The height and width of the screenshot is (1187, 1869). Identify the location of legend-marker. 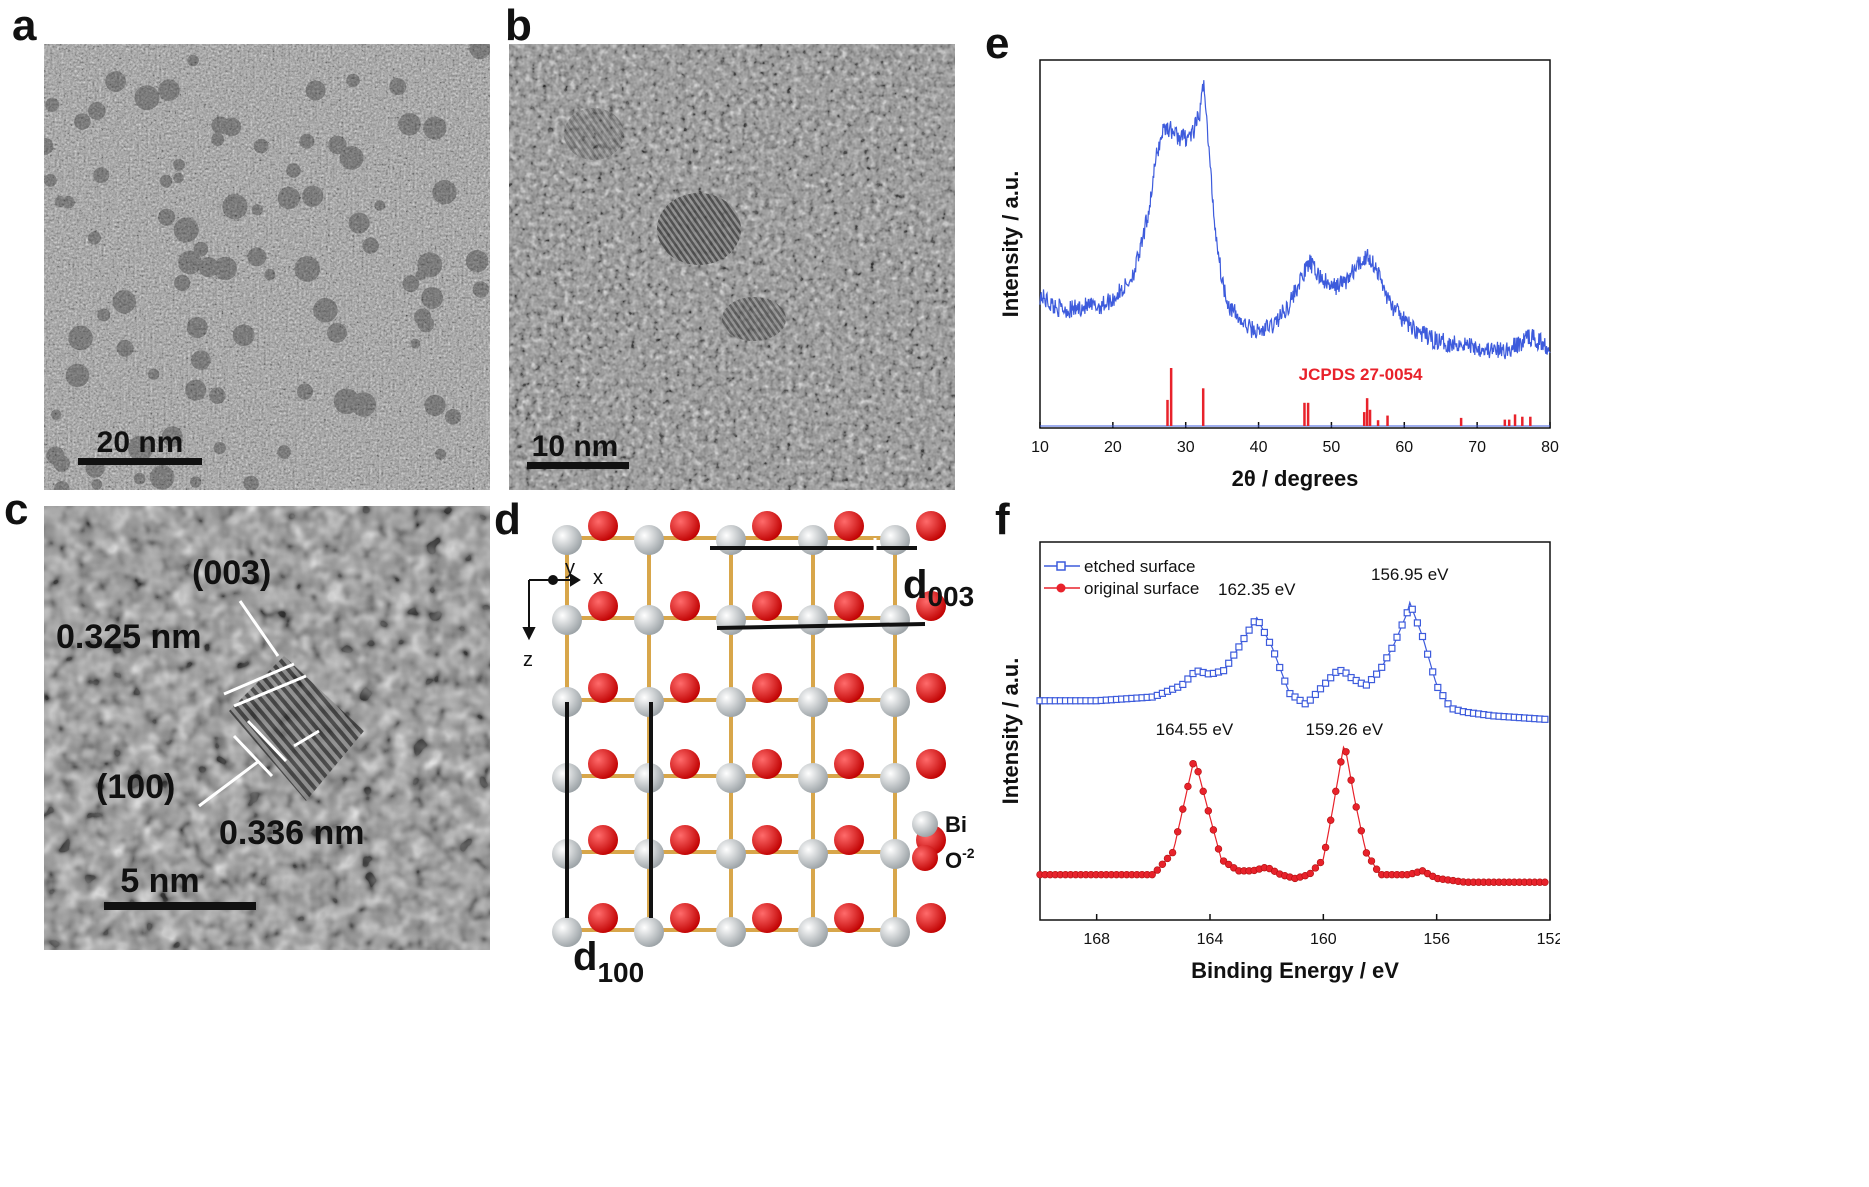
(1061, 588).